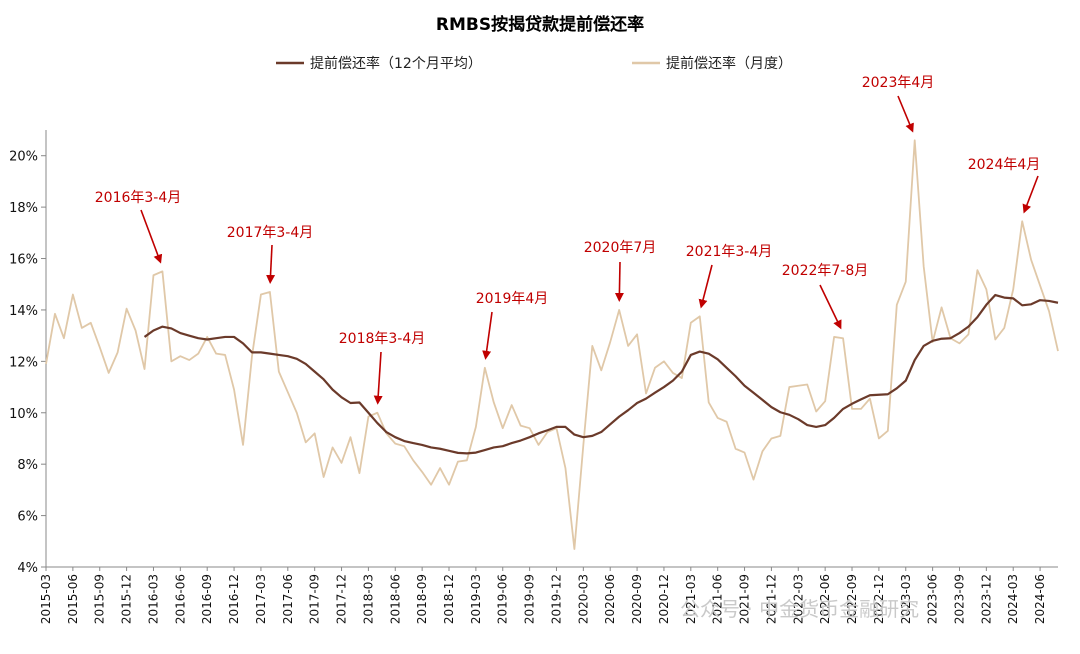 Image resolution: width=1080 pixels, height=654 pixels. What do you see at coordinates (503, 599) in the screenshot?
I see `x-tick-label: 2019-06` at bounding box center [503, 599].